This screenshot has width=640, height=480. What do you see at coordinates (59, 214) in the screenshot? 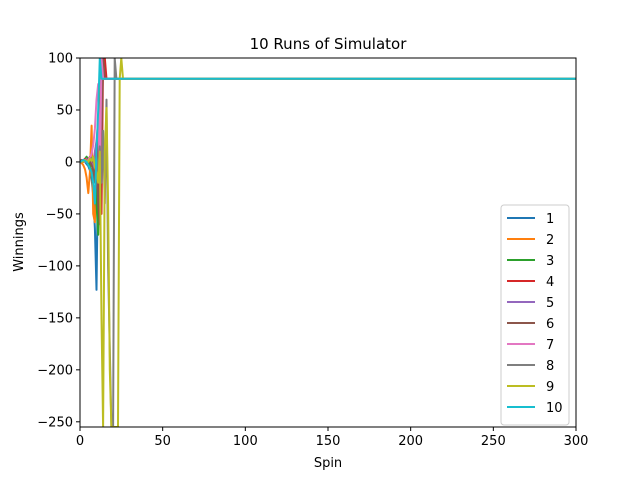
I see `y-tick-label: −50` at bounding box center [59, 214].